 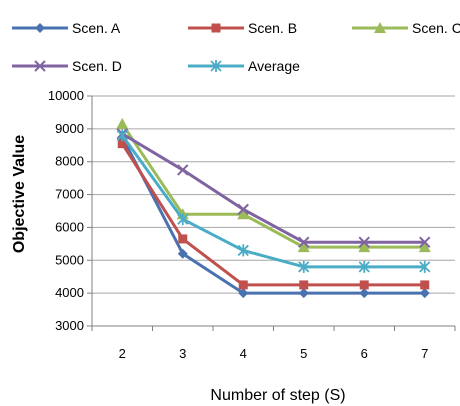 What do you see at coordinates (406, 28) in the screenshot?
I see `legend-item: Scen. C` at bounding box center [406, 28].